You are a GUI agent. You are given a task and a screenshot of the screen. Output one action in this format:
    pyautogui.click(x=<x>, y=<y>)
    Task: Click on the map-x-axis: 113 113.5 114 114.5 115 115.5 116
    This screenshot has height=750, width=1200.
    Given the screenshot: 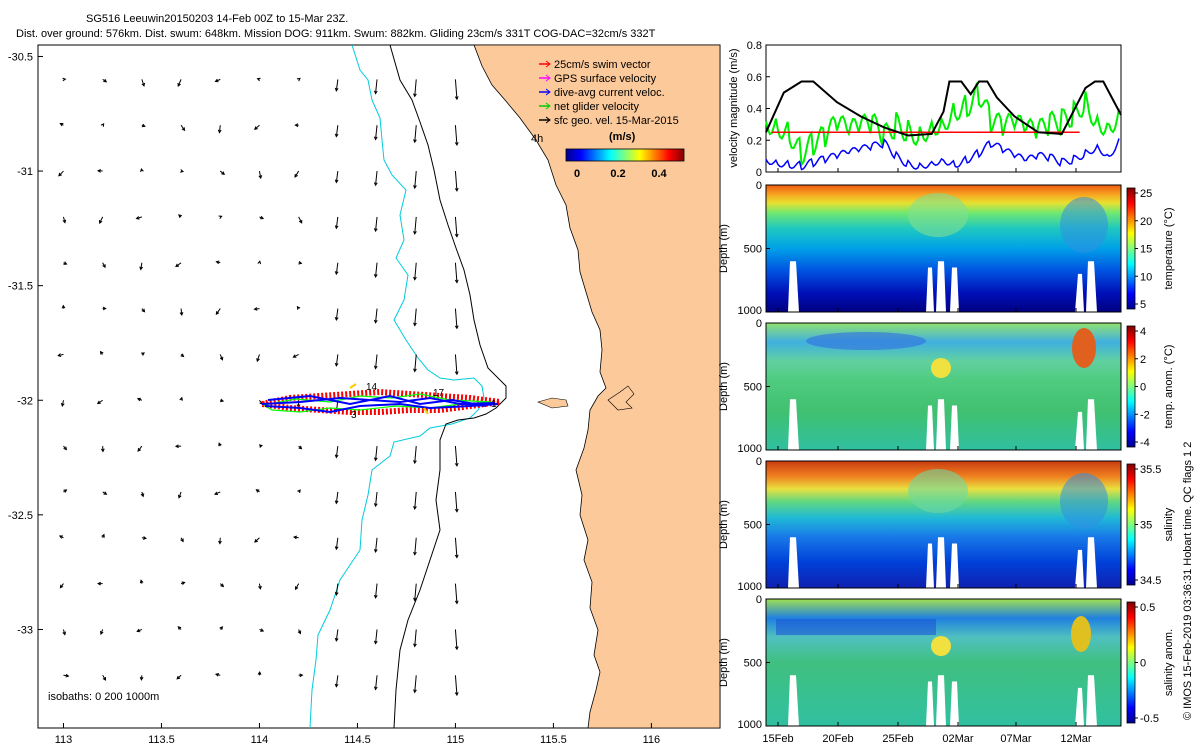 What is the action you would take?
    pyautogui.click(x=357, y=734)
    